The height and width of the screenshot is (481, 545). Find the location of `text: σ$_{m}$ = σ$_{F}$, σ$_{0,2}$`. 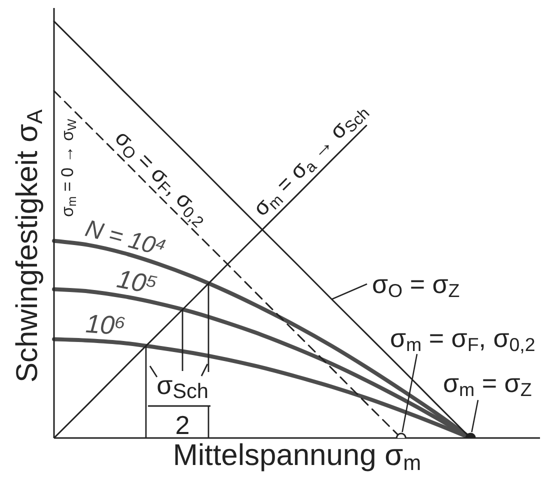

text: σ$_{m}$ = σ$_{F}$, σ$_{0,2}$ is located at coordinates (463, 339).